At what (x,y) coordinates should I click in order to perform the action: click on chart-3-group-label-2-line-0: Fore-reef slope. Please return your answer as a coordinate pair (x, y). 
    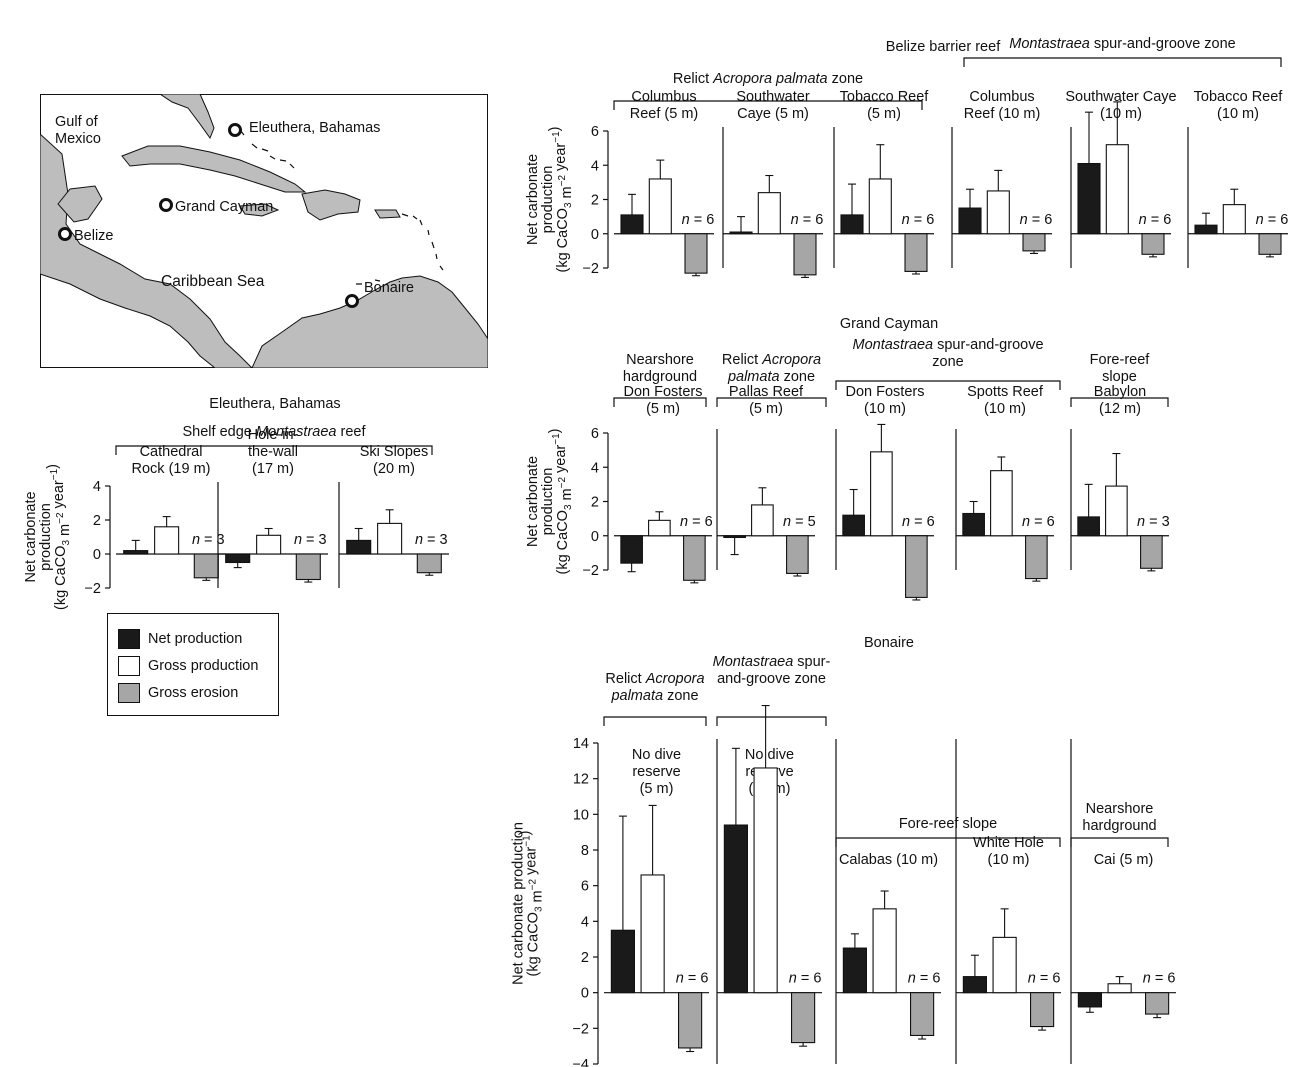
    Looking at the image, I should click on (948, 824).